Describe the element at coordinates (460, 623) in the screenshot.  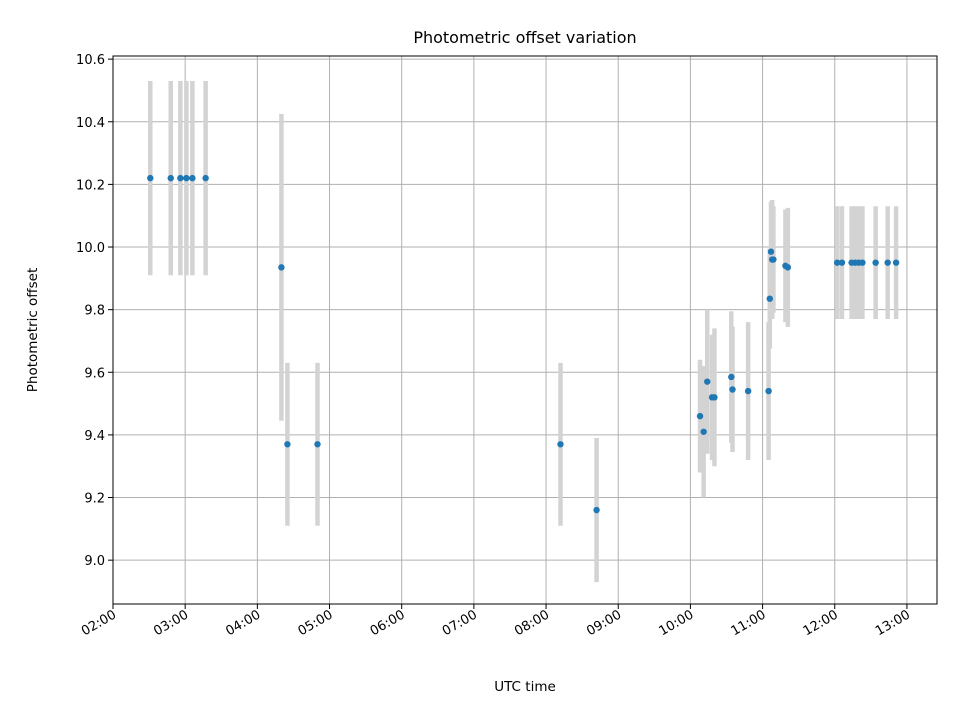
I see `x-tick-label: 07:00` at that location.